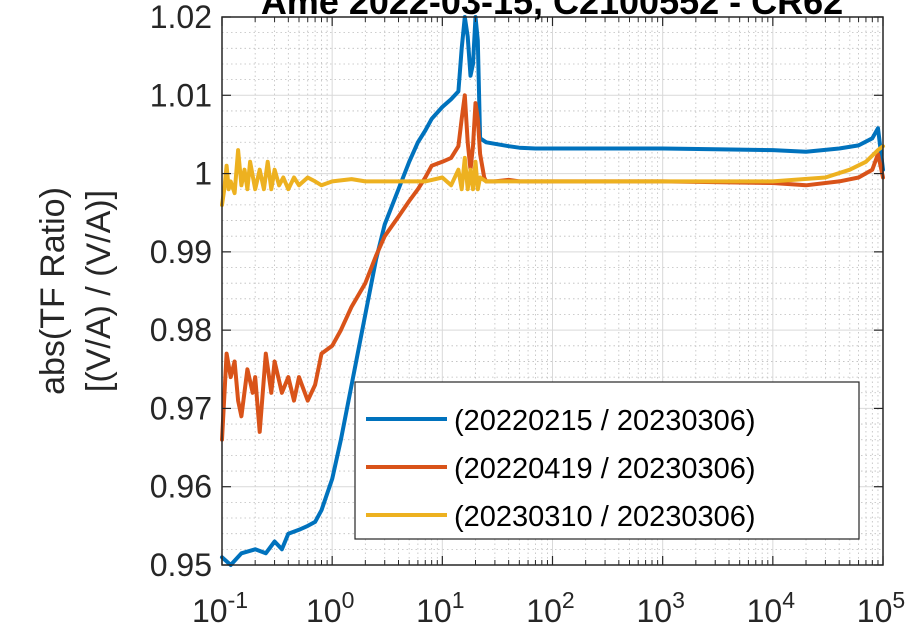  What do you see at coordinates (440, 608) in the screenshot?
I see `x-tick-label: 10¹` at bounding box center [440, 608].